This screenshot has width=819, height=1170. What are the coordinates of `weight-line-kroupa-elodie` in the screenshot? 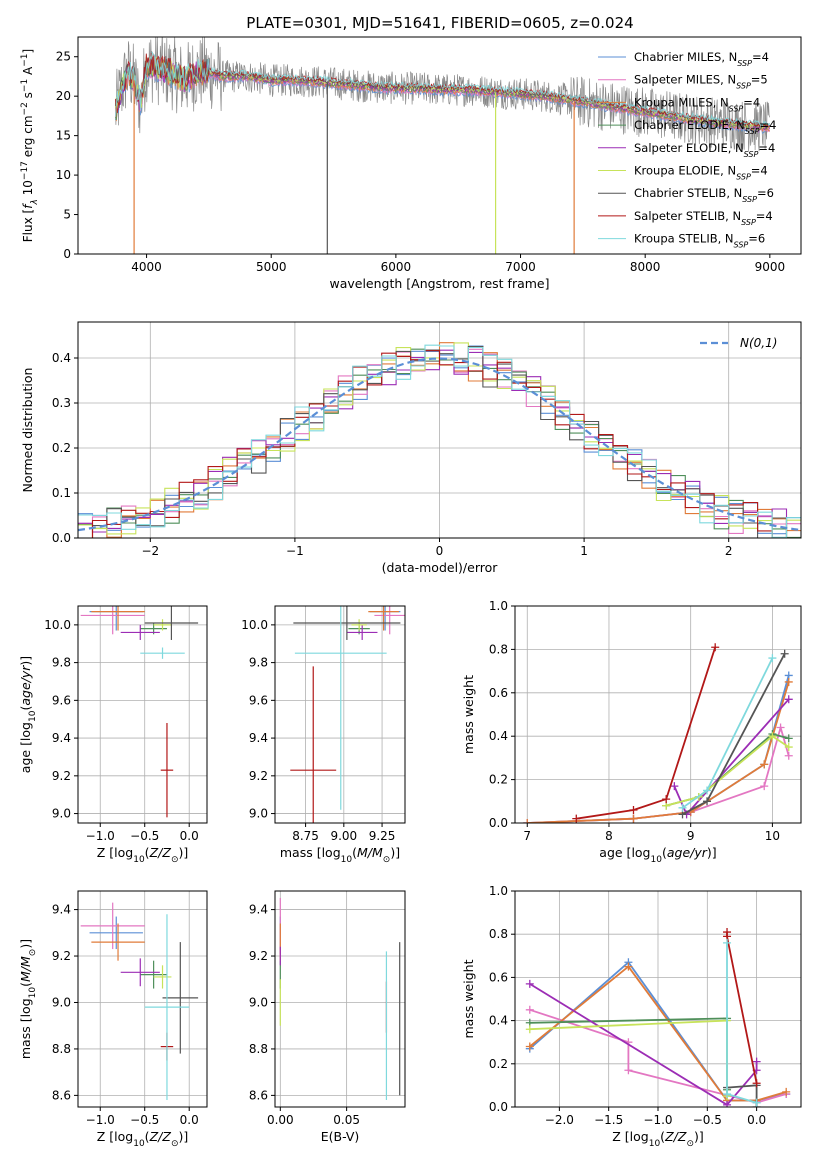 It's located at (727, 771).